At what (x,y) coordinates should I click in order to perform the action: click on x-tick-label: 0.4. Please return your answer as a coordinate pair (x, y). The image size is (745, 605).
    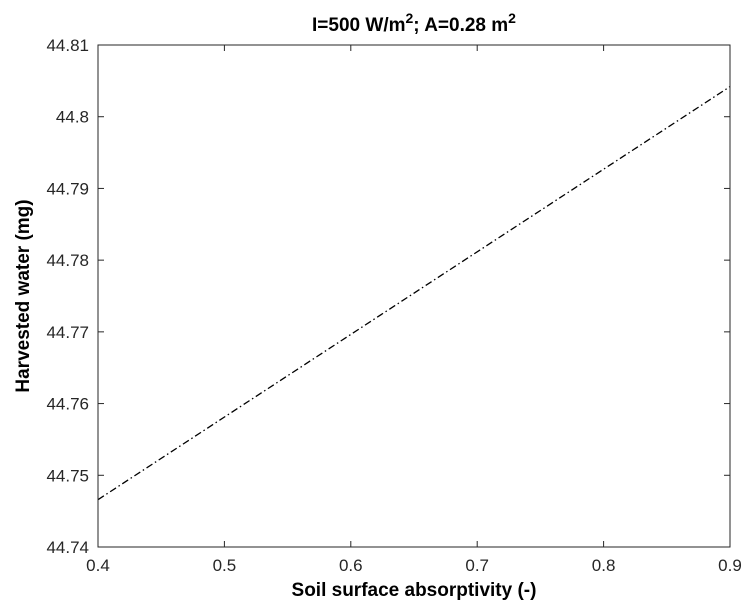
    Looking at the image, I should click on (98, 565).